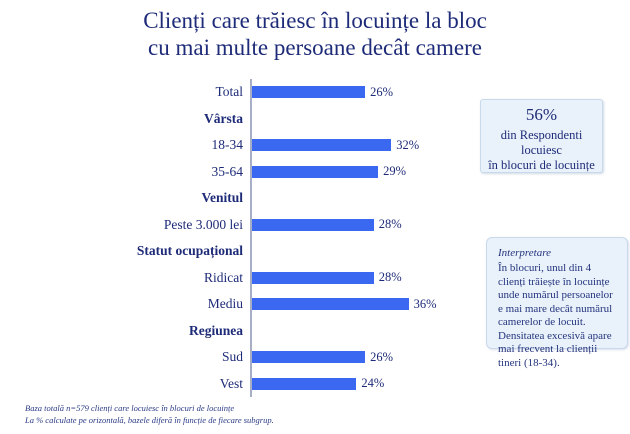 This screenshot has width=630, height=434. I want to click on chart-bar-row: 35-64 29%, so click(236, 171).